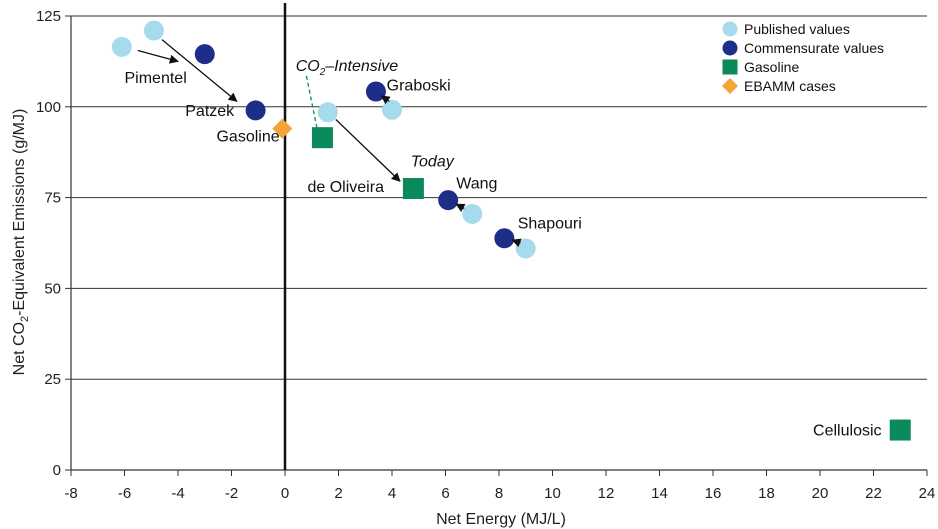 The width and height of the screenshot is (938, 529). Describe the element at coordinates (345, 187) in the screenshot. I see `label-de-oliveira: de Oliveira` at that location.